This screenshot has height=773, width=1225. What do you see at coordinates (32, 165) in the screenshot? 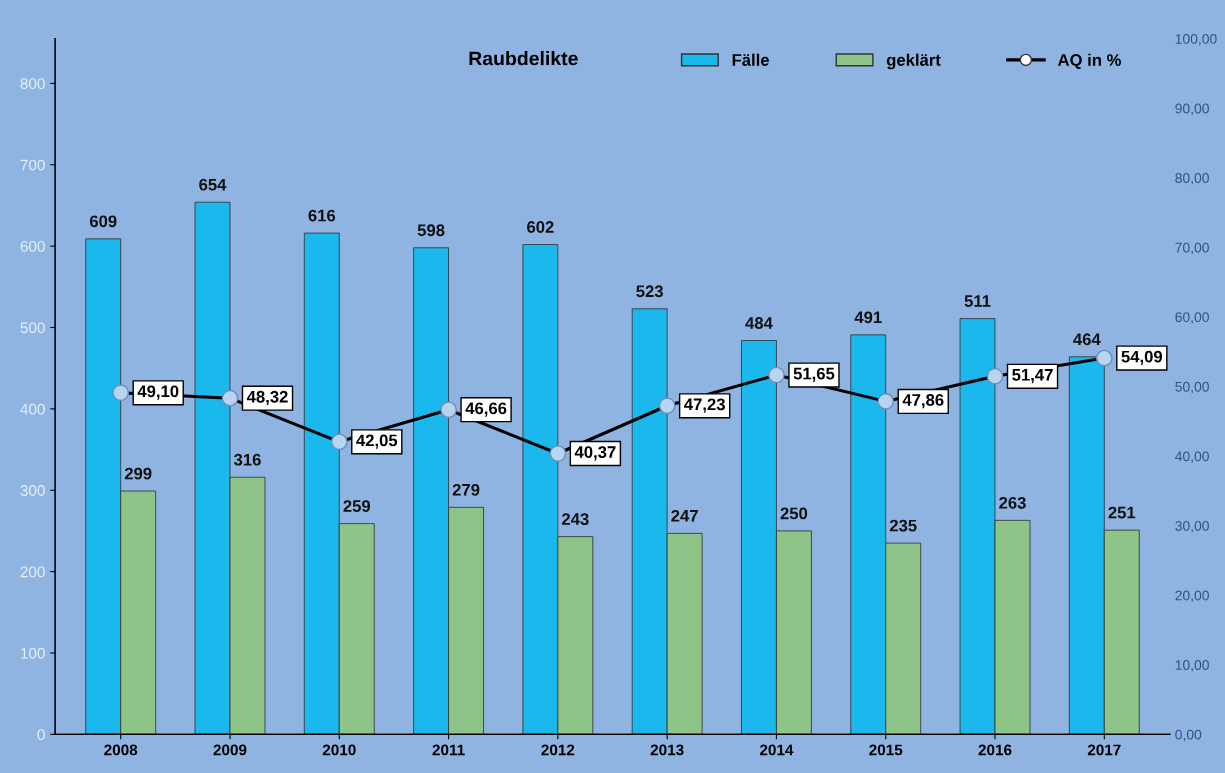
I see `y-tick-label: 700` at bounding box center [32, 165].